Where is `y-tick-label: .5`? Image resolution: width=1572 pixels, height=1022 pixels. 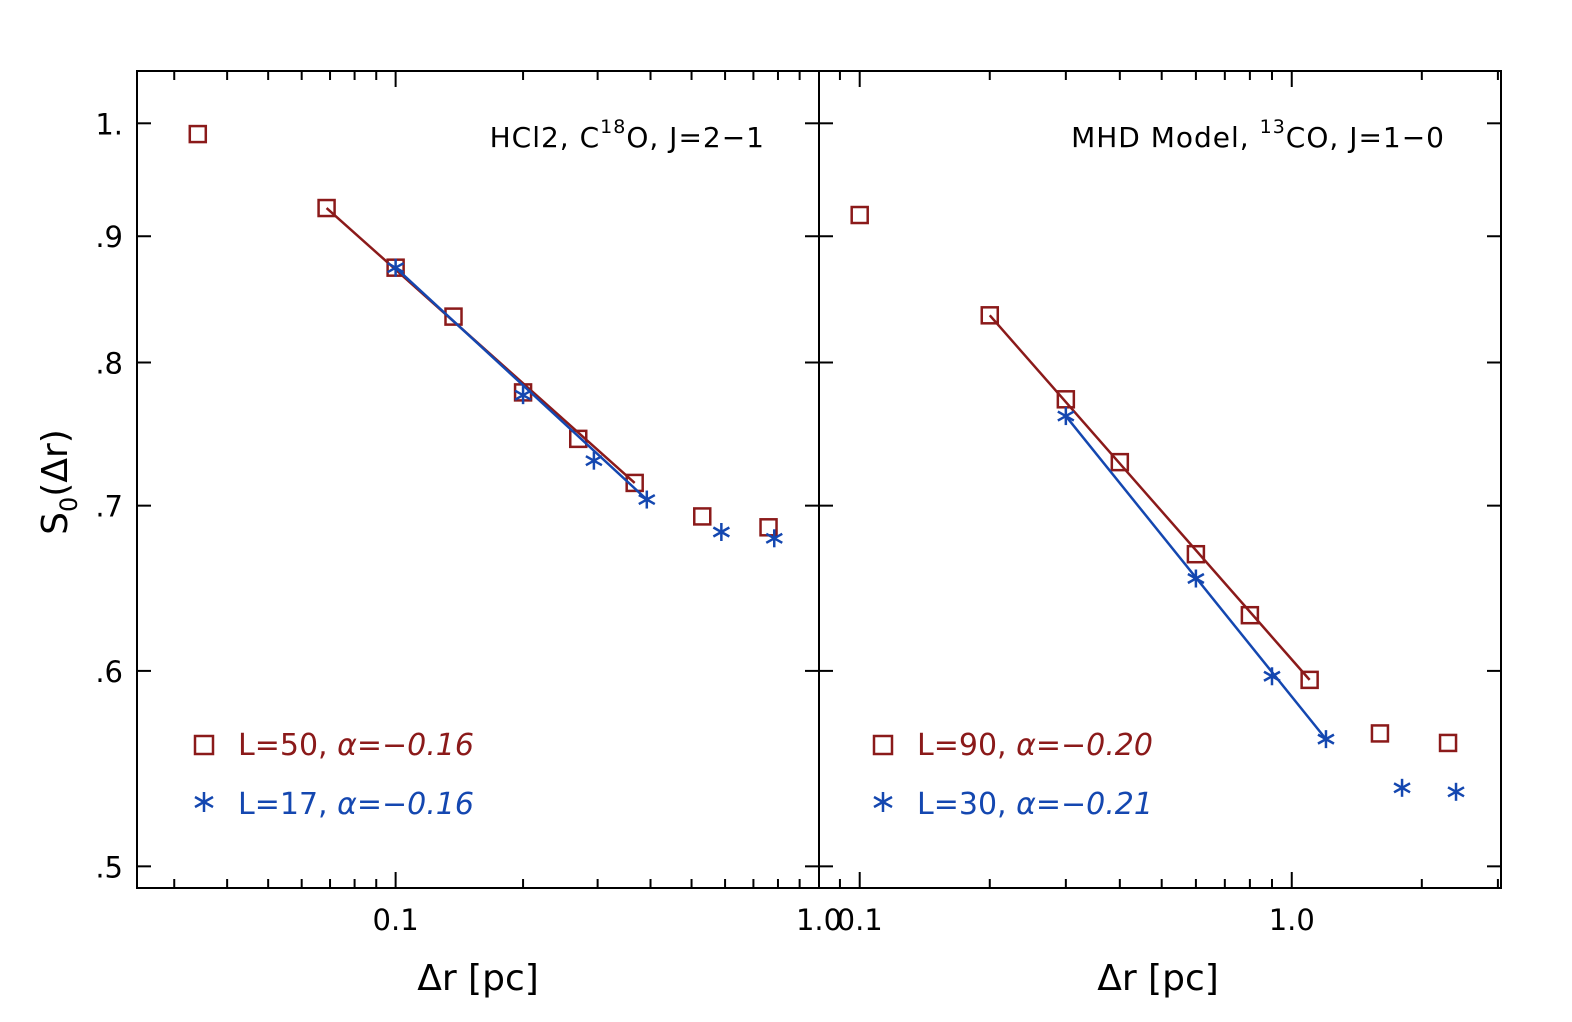 y-tick-label: .5 is located at coordinates (109, 867).